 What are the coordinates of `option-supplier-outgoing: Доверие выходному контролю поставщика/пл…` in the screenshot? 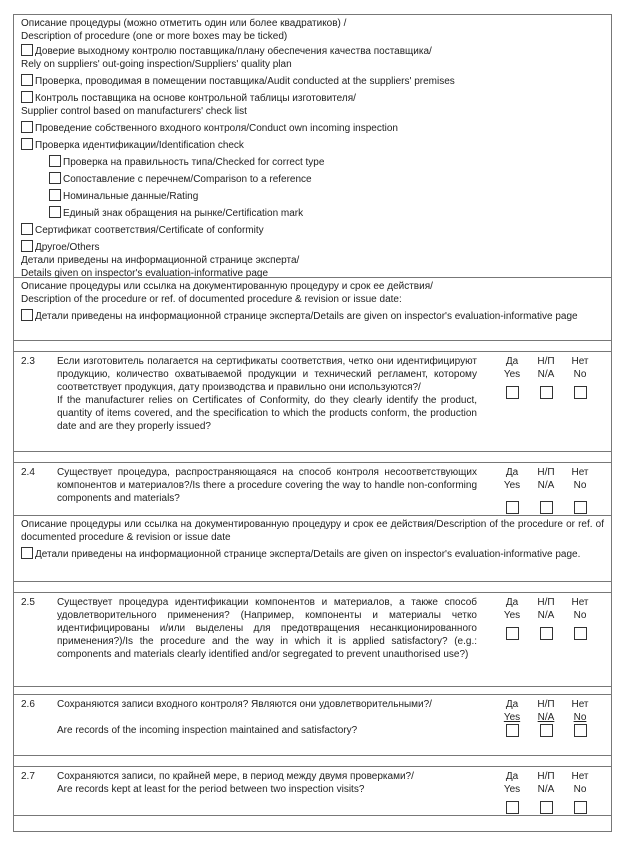 It's located at (312, 57).